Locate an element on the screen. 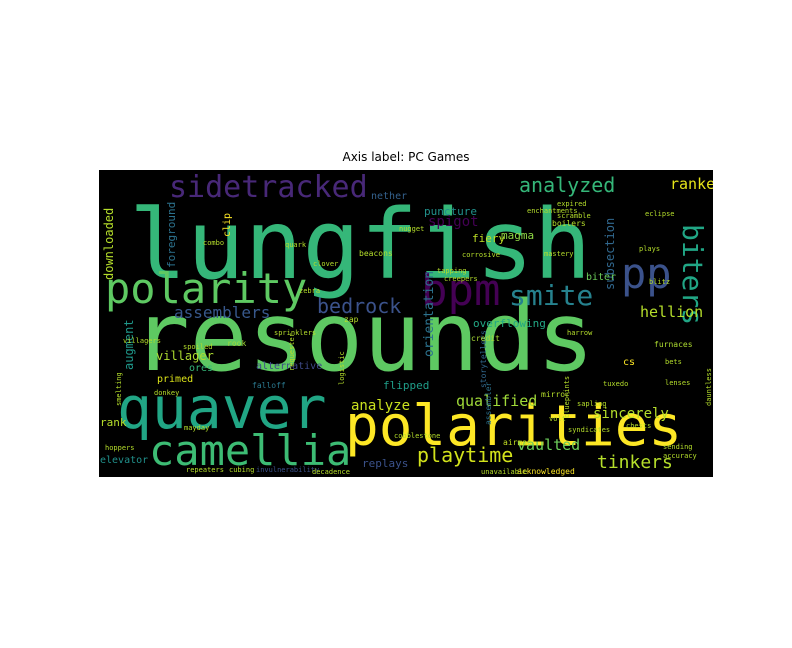 This screenshot has height=648, width=792. word-accuracy: accuracy is located at coordinates (680, 456).